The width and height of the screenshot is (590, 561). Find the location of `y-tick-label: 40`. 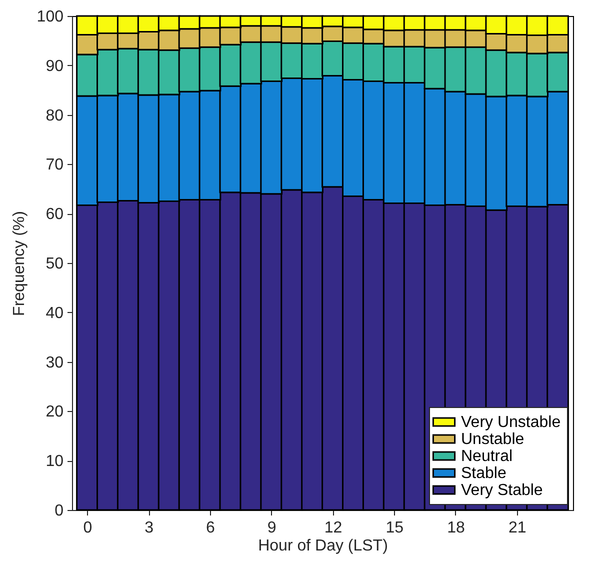

y-tick-label: 40 is located at coordinates (55, 313).